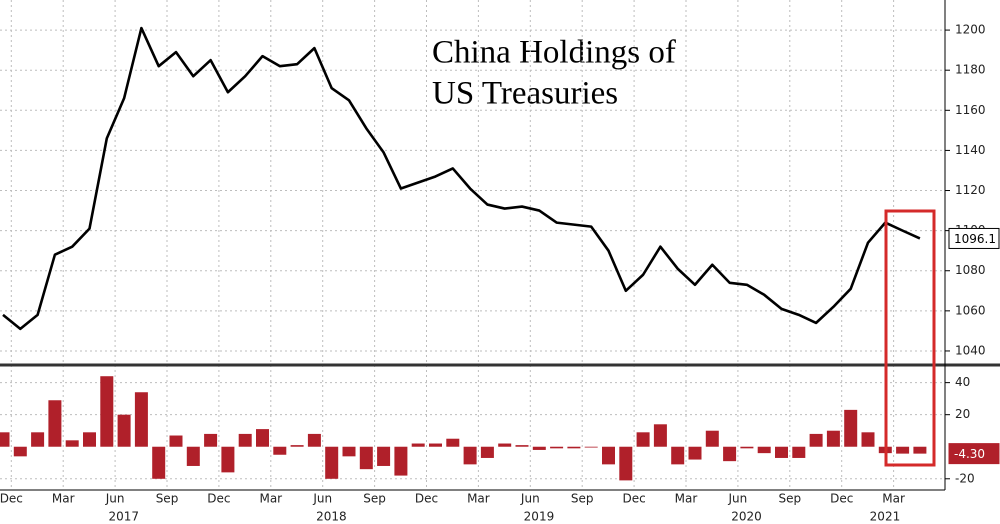 The image size is (1000, 524). I want to click on year-label: 2018, so click(331, 517).